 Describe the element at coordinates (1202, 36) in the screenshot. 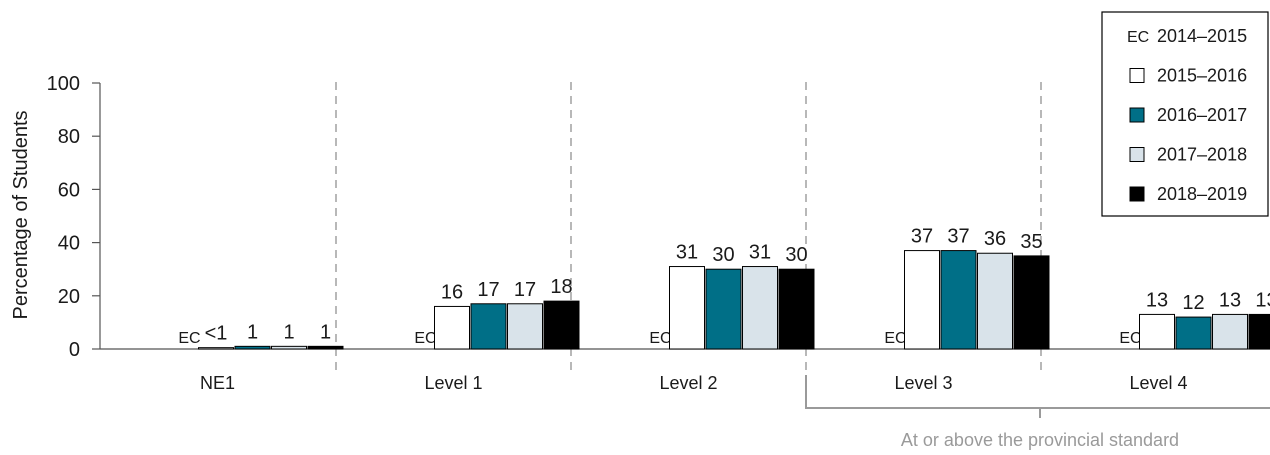

I see `legend-label: 2014–2015` at that location.